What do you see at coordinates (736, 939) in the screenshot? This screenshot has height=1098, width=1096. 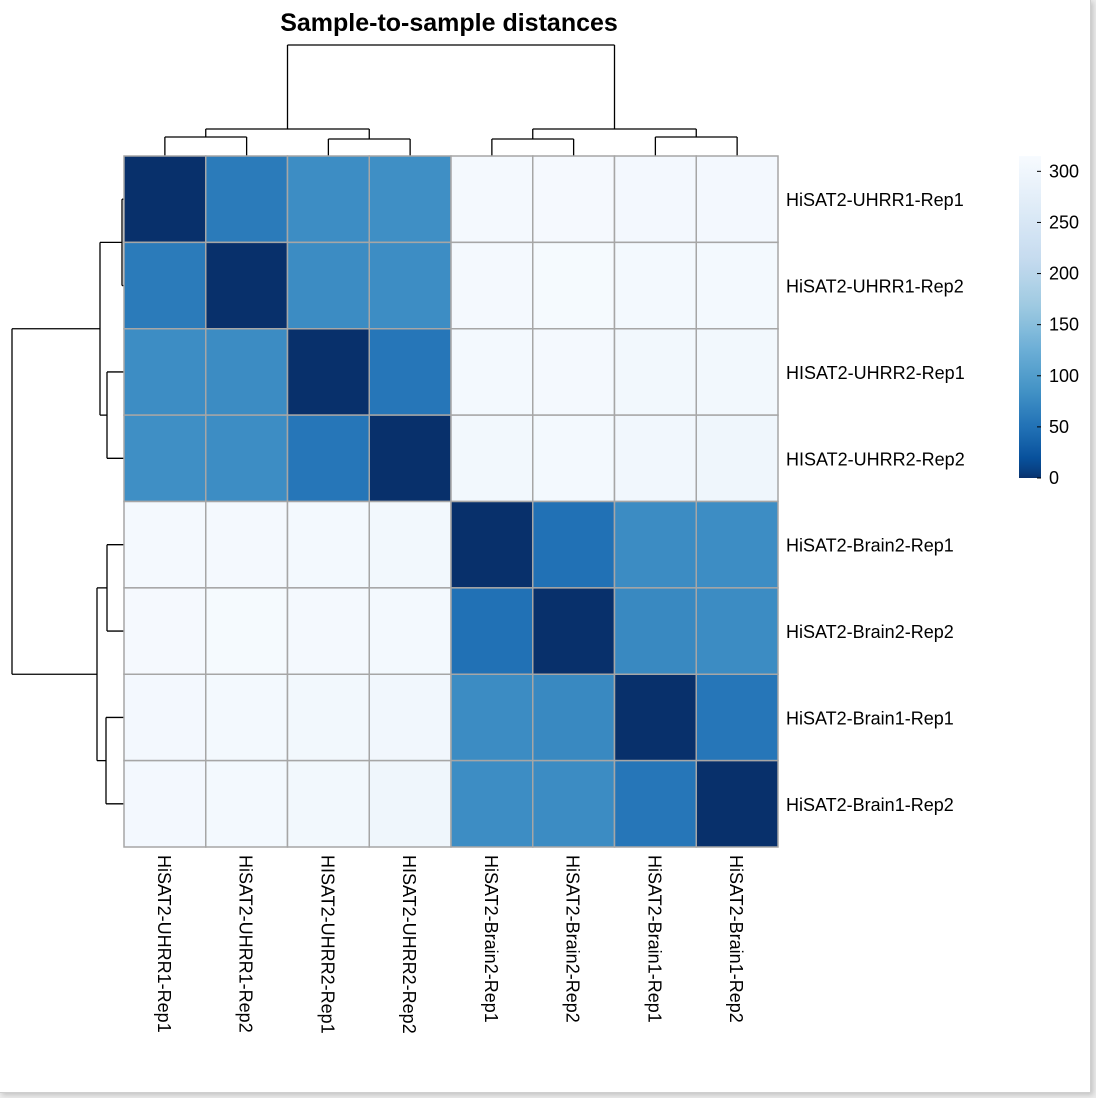 I see `column-label: HiSAT2-Brain1-Rep2` at bounding box center [736, 939].